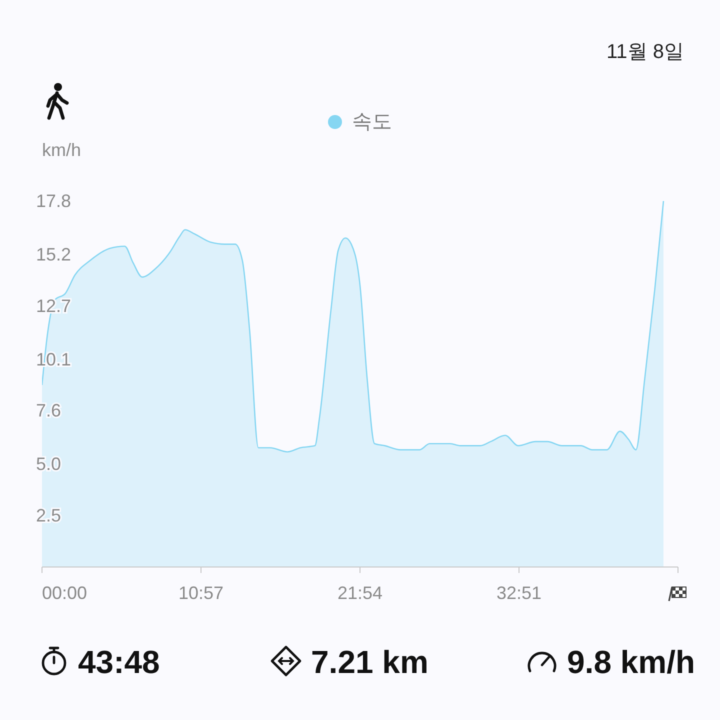 The height and width of the screenshot is (720, 720). Describe the element at coordinates (65, 593) in the screenshot. I see `x-tick-label: 00:00` at that location.